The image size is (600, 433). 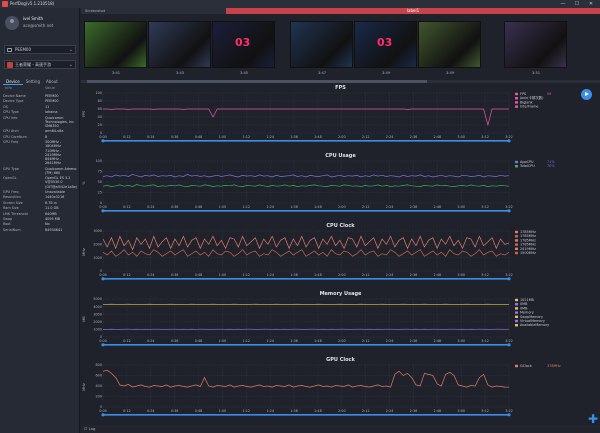 What do you see at coordinates (306, 117) in the screenshot?
I see `series-line-fps` at bounding box center [306, 117].